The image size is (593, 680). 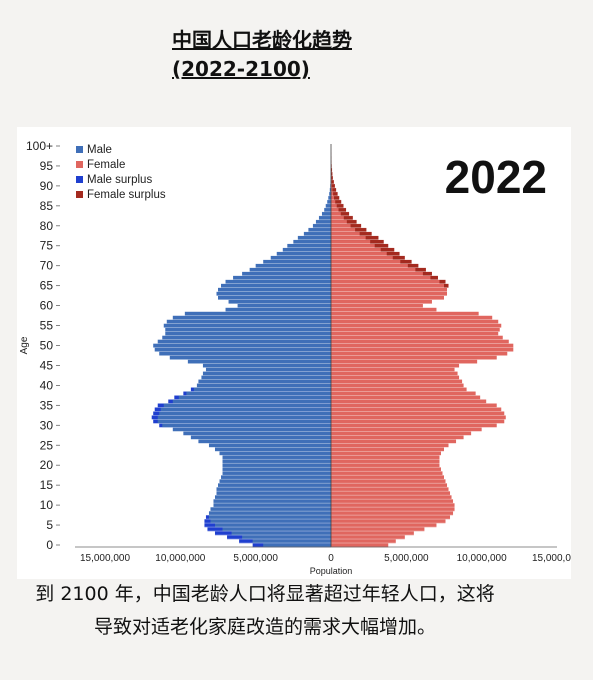 I want to click on legend-label: Male, so click(x=99, y=150).